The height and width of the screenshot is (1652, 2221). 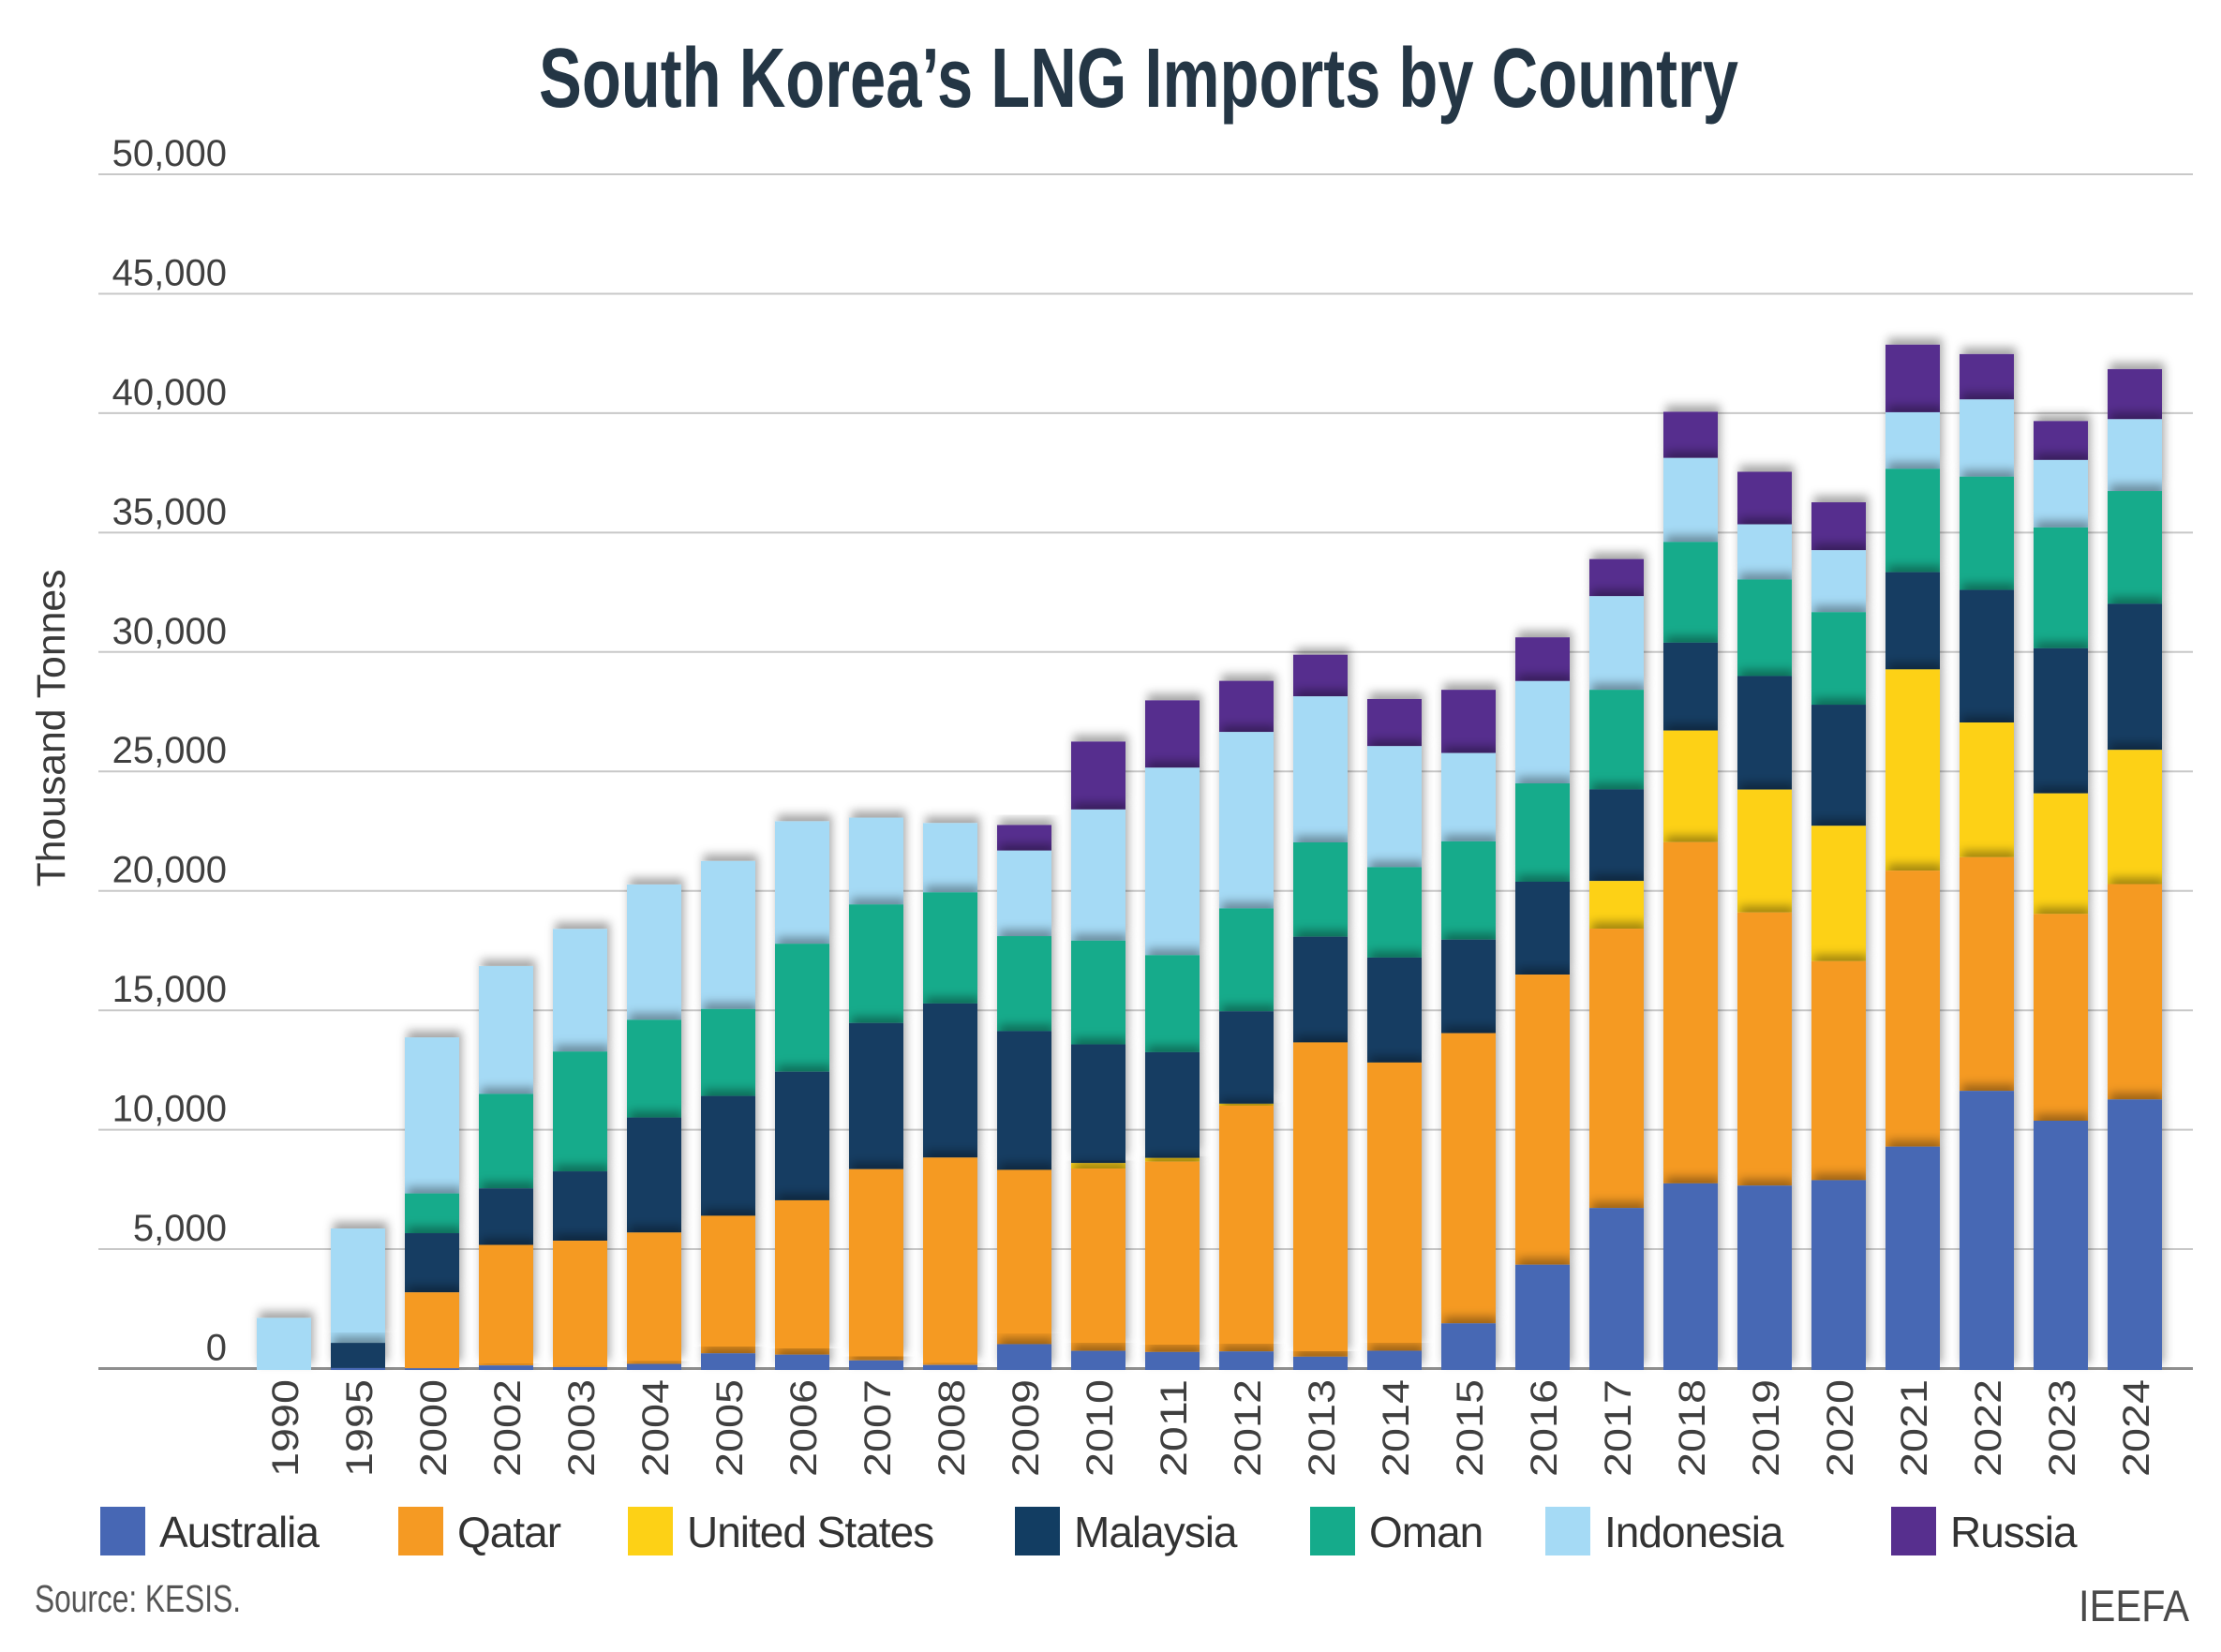 I want to click on svg-text: 10,000, so click(x=169, y=1109).